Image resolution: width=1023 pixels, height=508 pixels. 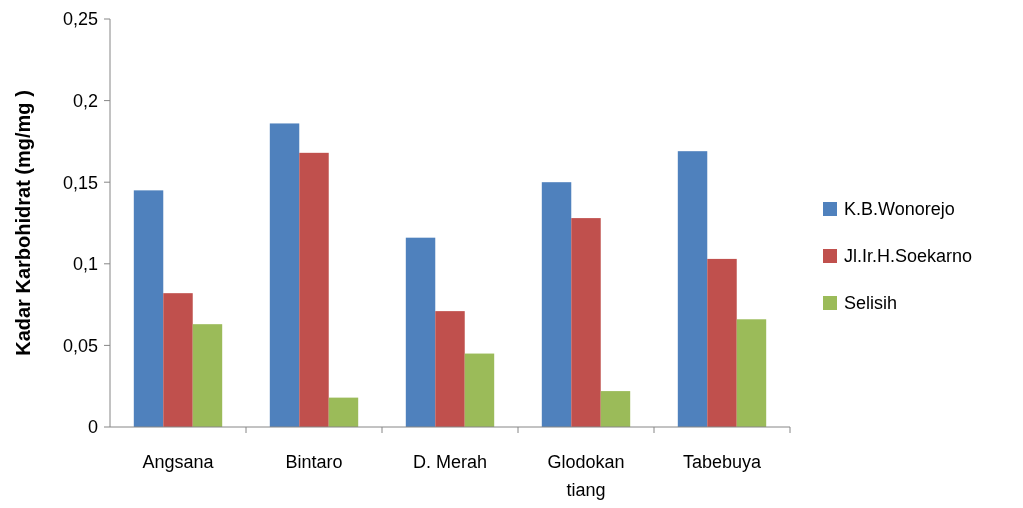 What do you see at coordinates (85, 100) in the screenshot?
I see `y-tick-label: 0,2` at bounding box center [85, 100].